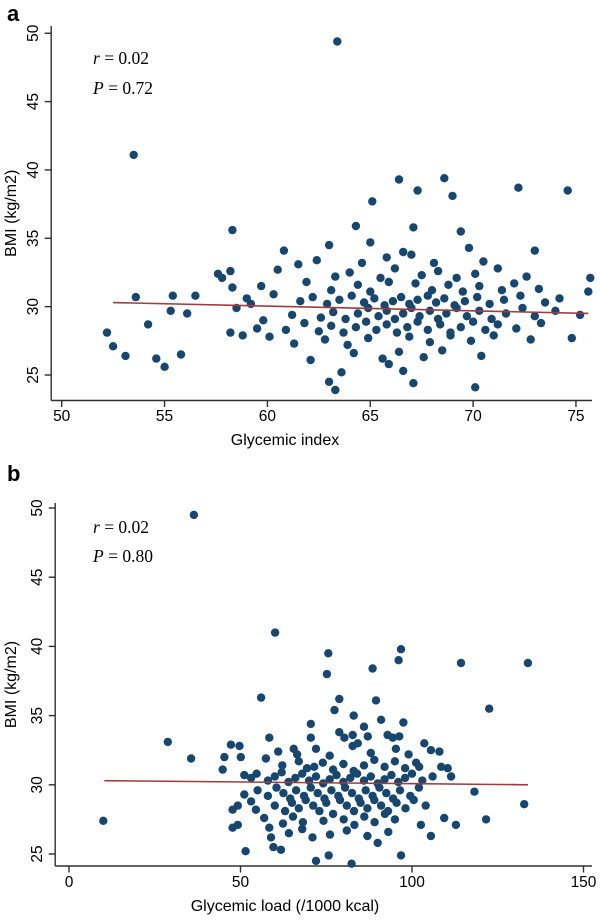 The image size is (600, 922). Describe the element at coordinates (164, 416) in the screenshot. I see `x-tick-label: 55` at that location.